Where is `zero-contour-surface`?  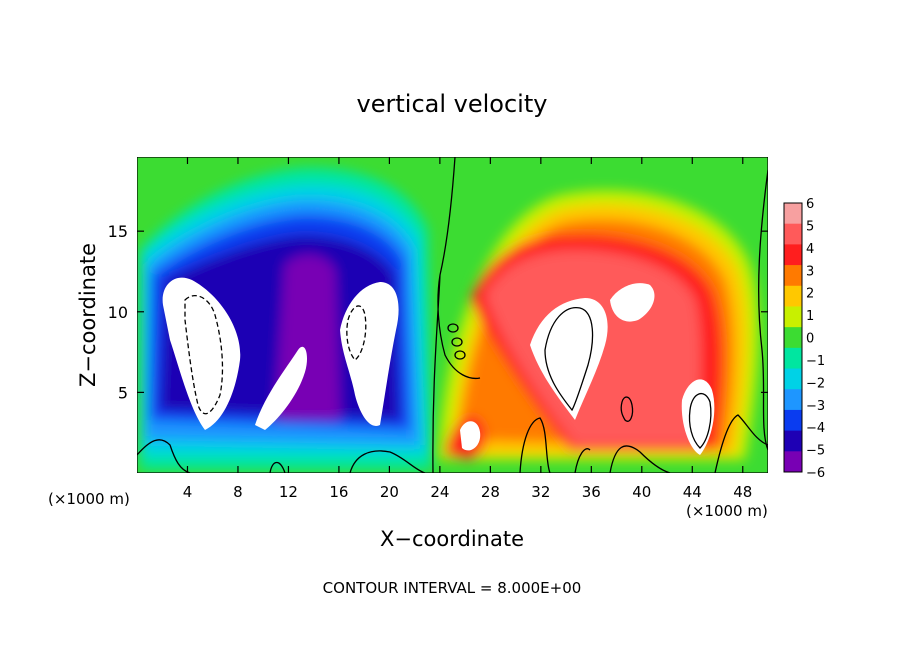 zero-contour-surface is located at coordinates (452, 443).